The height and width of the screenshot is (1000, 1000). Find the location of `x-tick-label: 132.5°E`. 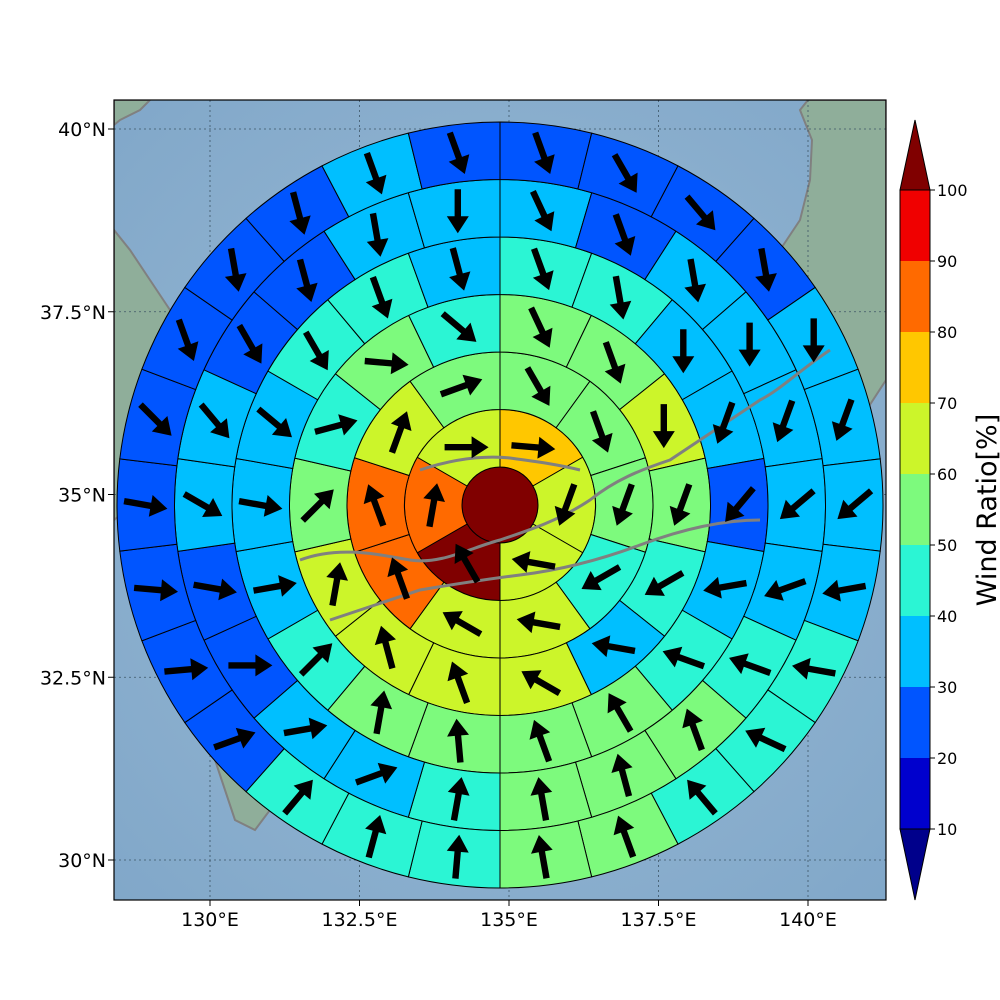

x-tick-label: 132.5°E is located at coordinates (360, 920).